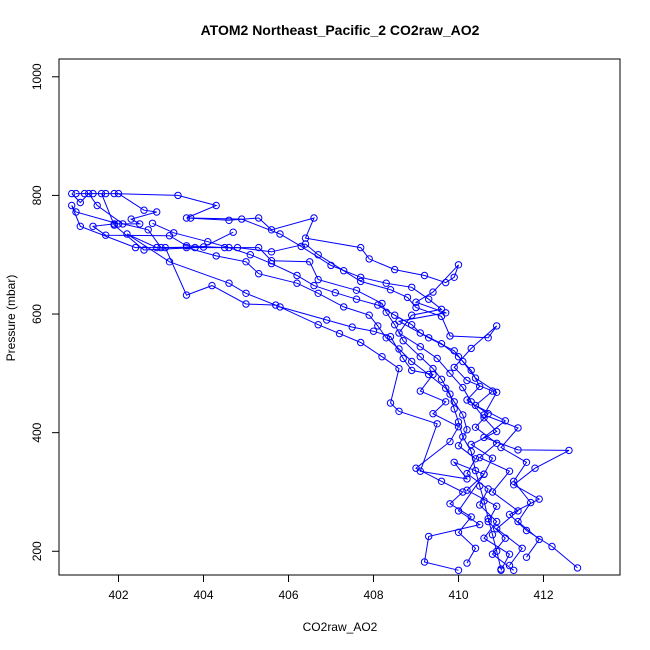  I want to click on x-tick-label: 408, so click(373, 595).